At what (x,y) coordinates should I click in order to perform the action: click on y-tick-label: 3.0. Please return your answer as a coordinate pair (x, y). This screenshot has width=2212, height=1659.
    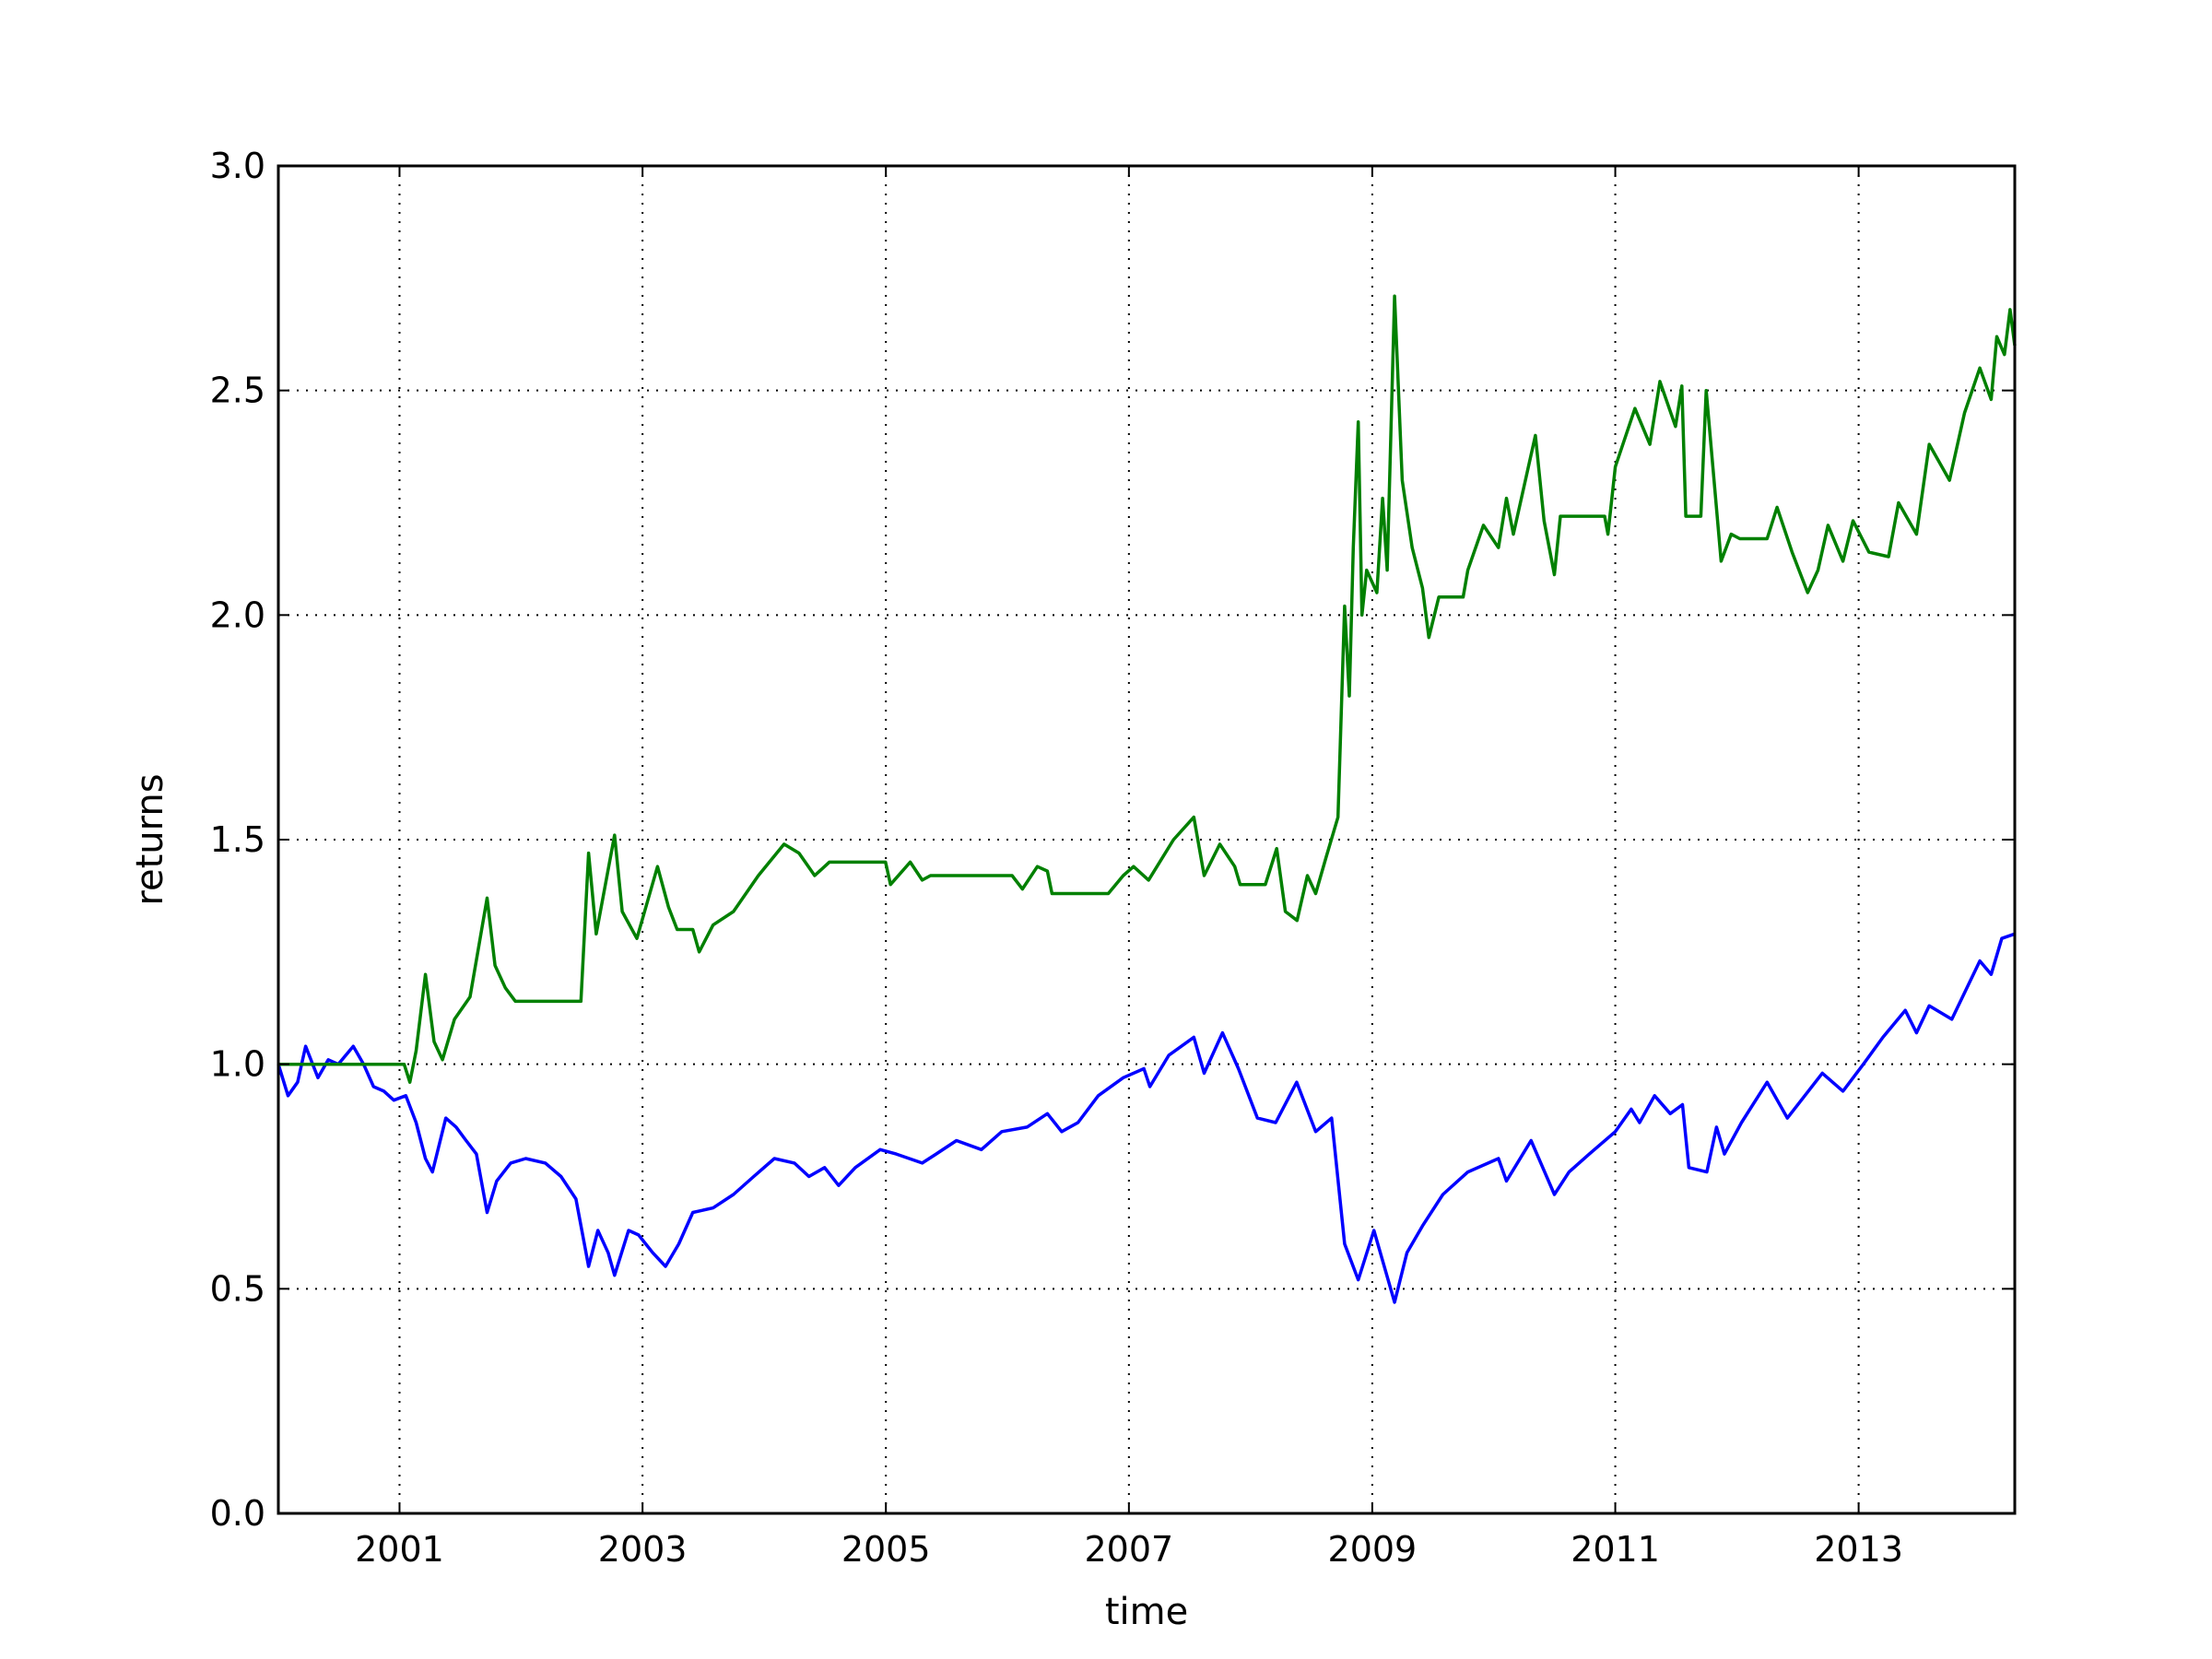
    Looking at the image, I should click on (237, 166).